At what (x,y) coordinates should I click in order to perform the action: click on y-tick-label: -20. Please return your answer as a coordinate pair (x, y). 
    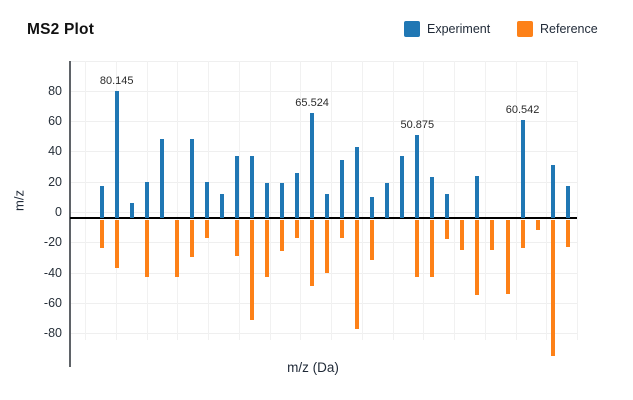
    Looking at the image, I should click on (52, 242).